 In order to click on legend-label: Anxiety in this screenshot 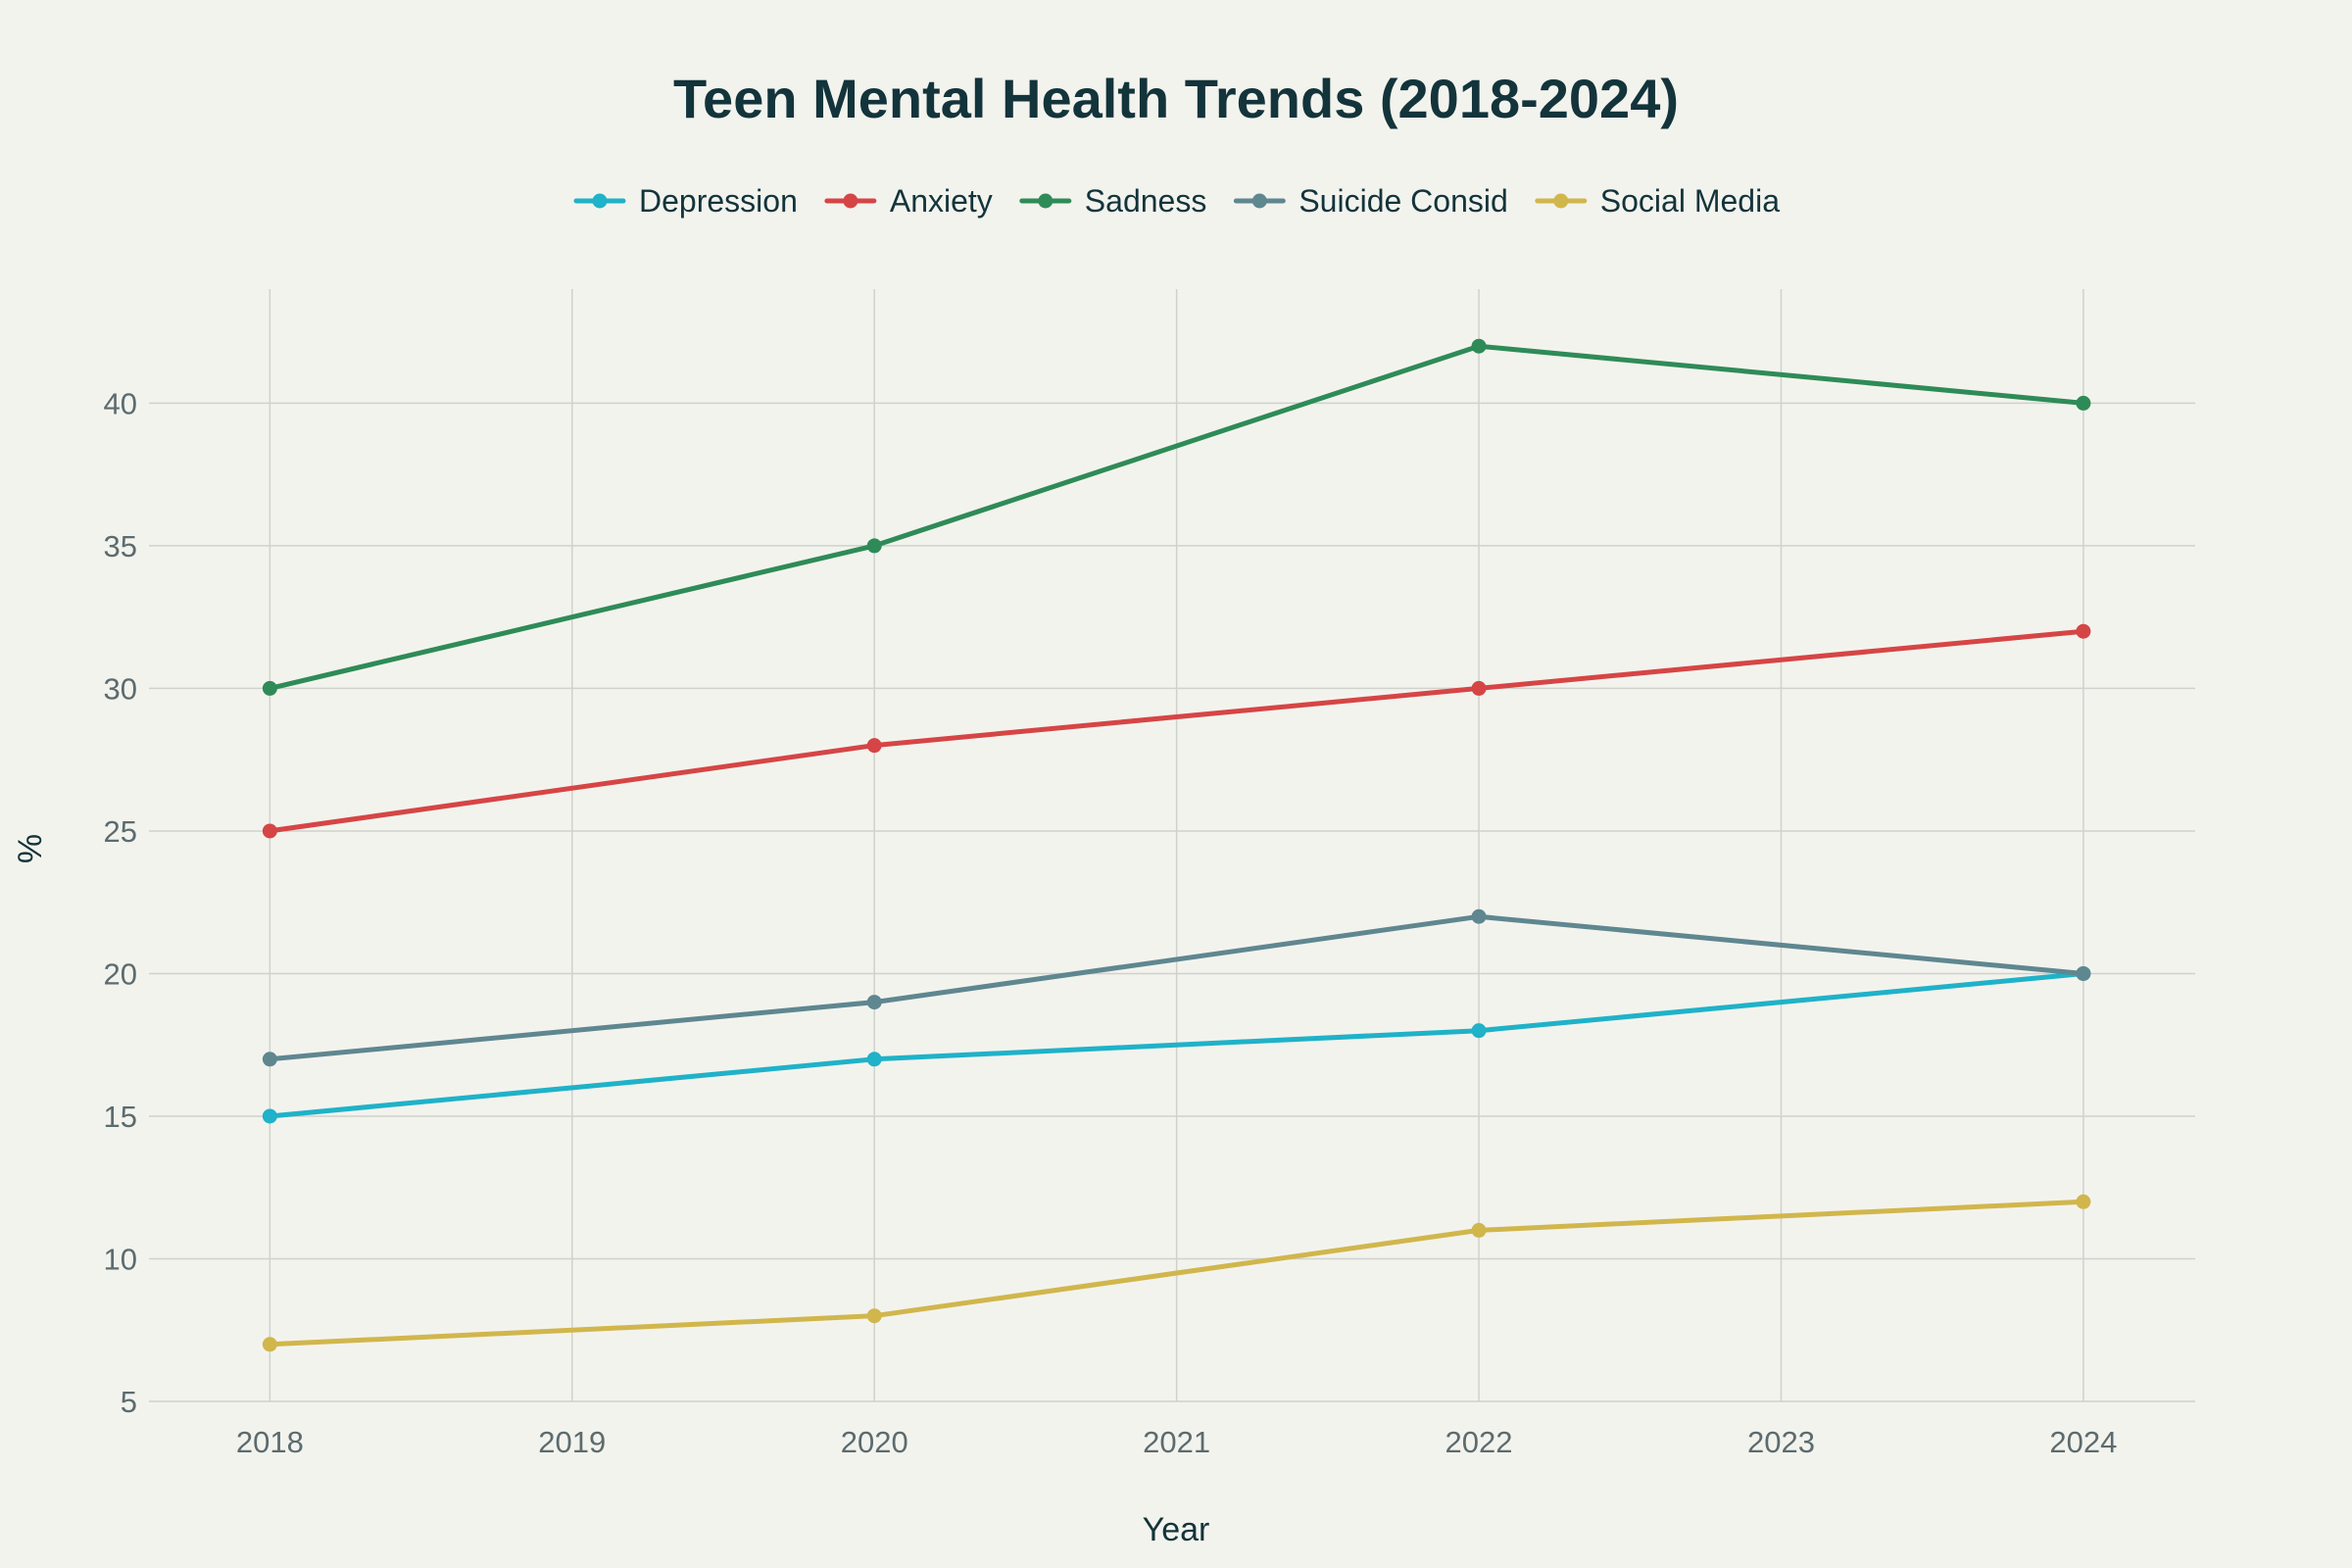, I will do `click(941, 201)`.